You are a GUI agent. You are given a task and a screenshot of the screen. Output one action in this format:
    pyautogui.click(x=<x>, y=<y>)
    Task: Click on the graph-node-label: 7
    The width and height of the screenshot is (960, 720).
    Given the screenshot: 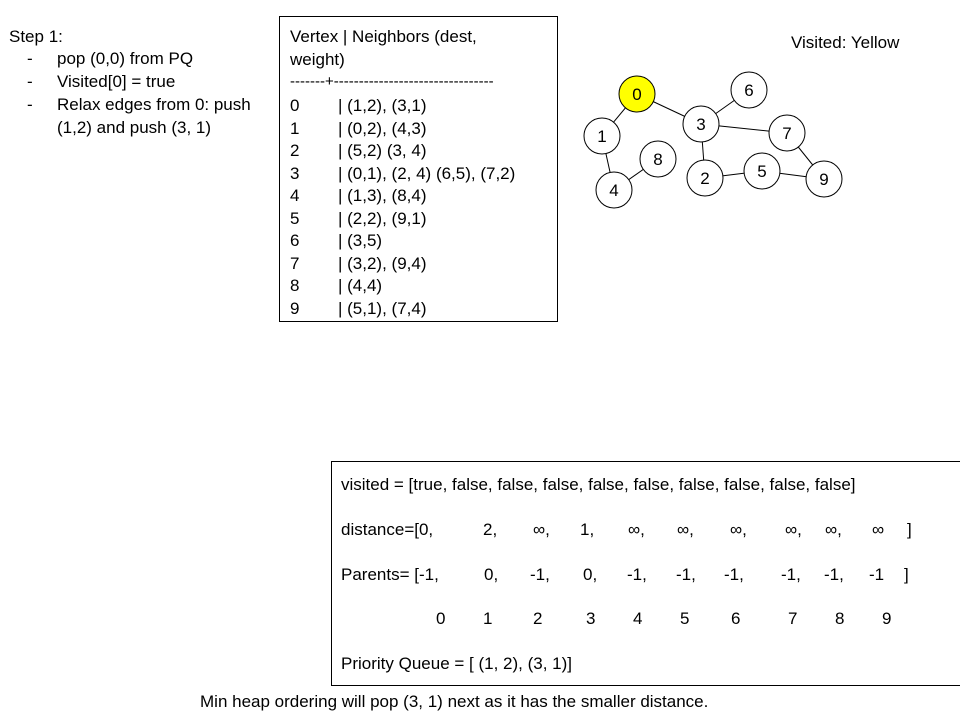 What is the action you would take?
    pyautogui.click(x=786, y=133)
    